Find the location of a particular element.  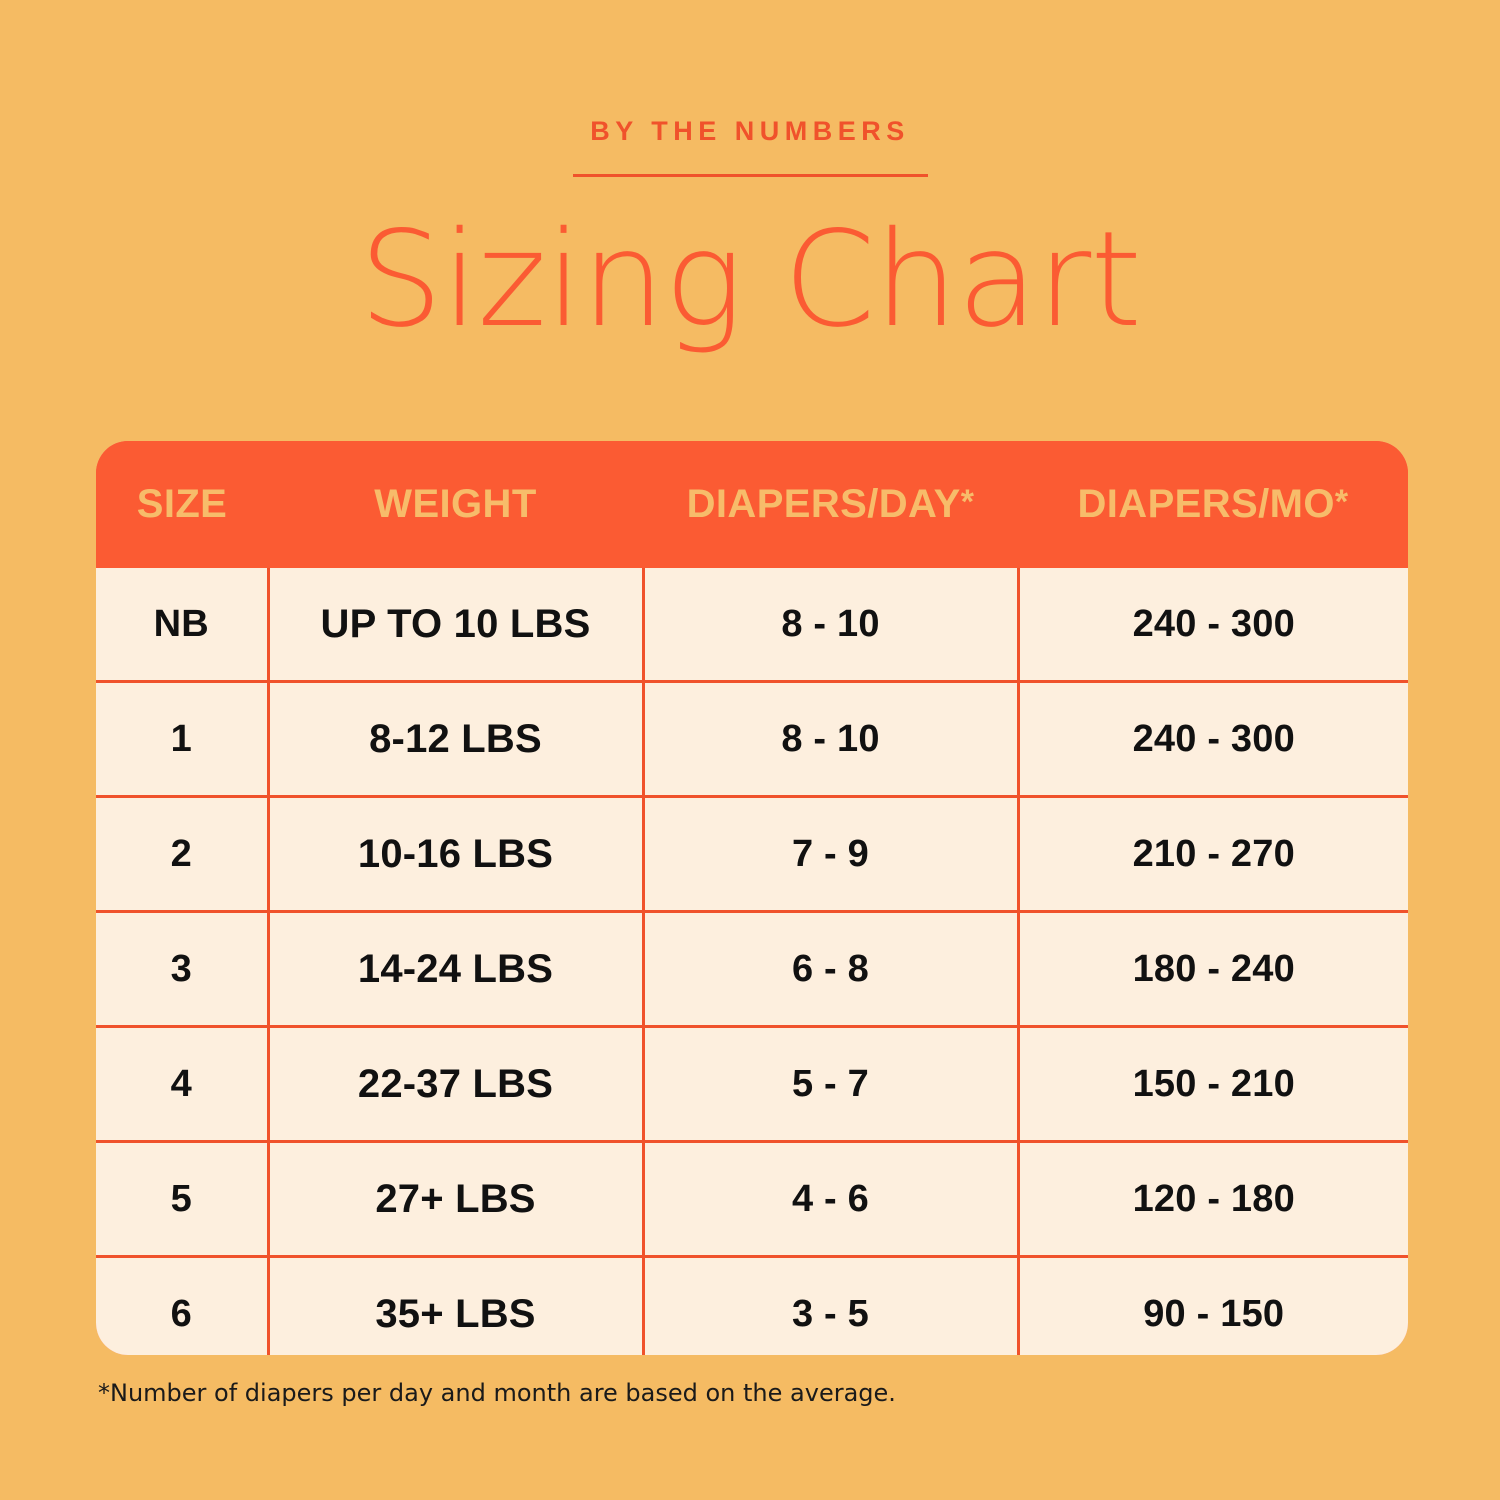

cell-weight: 35+ LBS is located at coordinates (456, 1305).